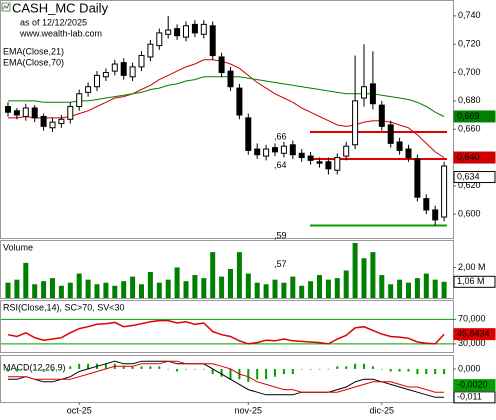  I want to click on x-tick-label: oct-25, so click(79, 410).